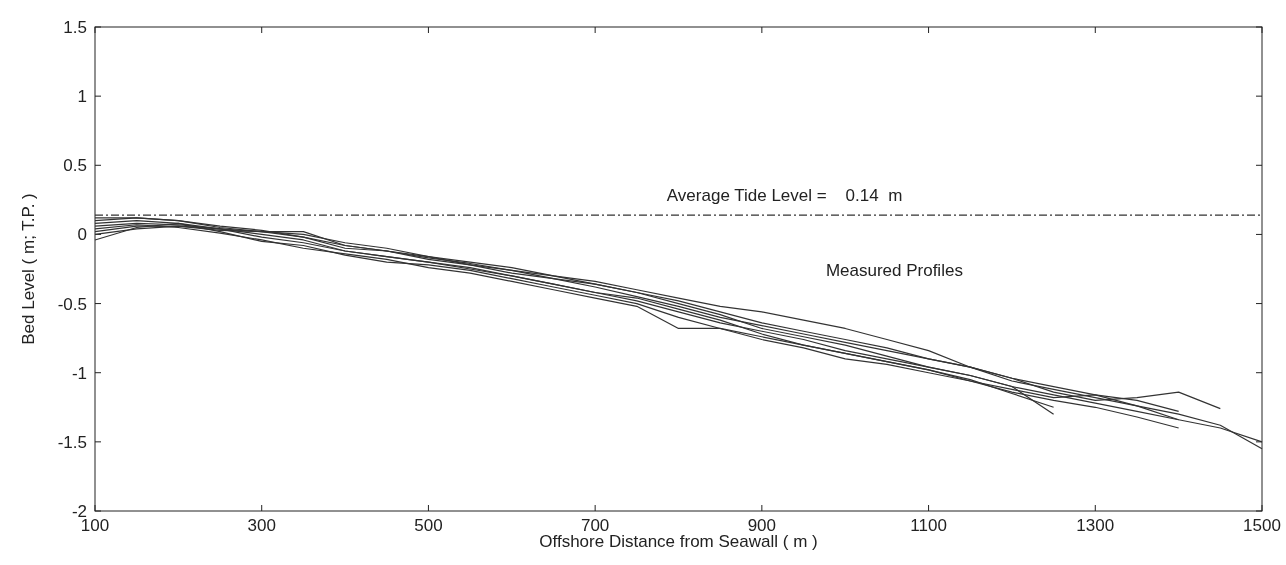 This screenshot has width=1286, height=565. I want to click on y-tick-label: 0.5, so click(75, 166).